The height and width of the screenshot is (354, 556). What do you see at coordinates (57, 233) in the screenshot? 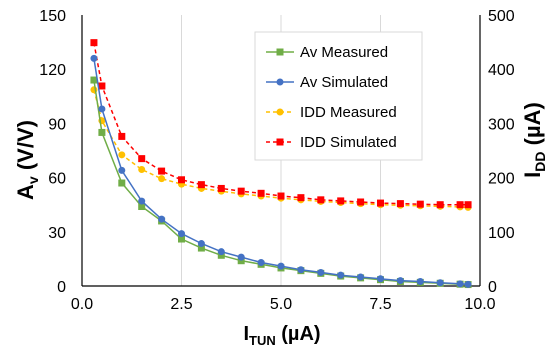
I see `y-left-tick-label: 30` at bounding box center [57, 233].